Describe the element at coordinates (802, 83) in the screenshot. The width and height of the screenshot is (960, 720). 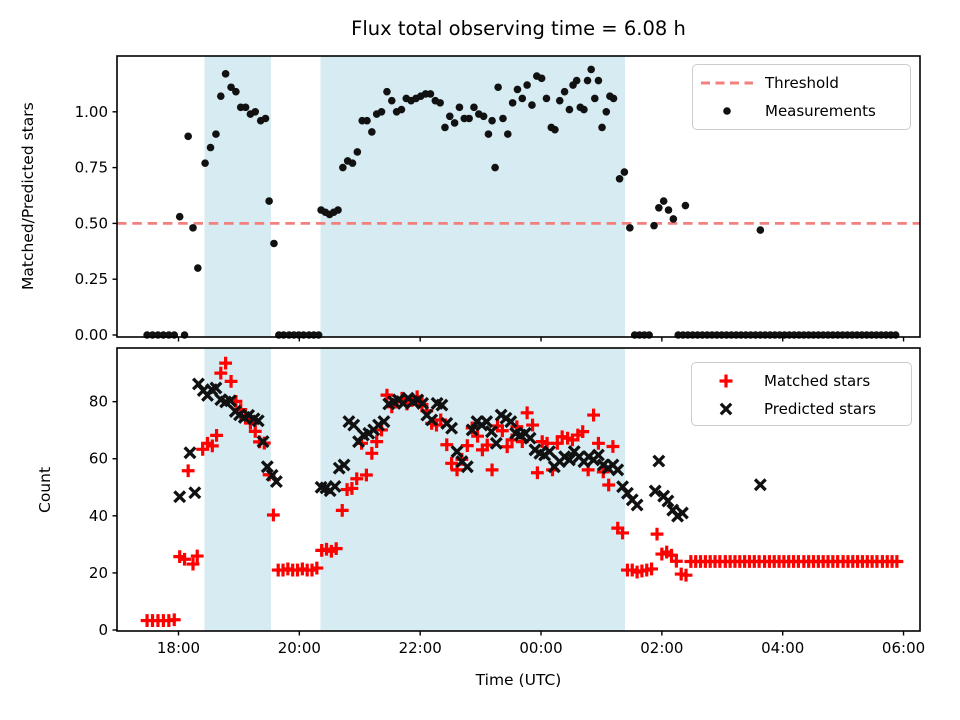
I see `legend-label-threshold: Threshold` at that location.